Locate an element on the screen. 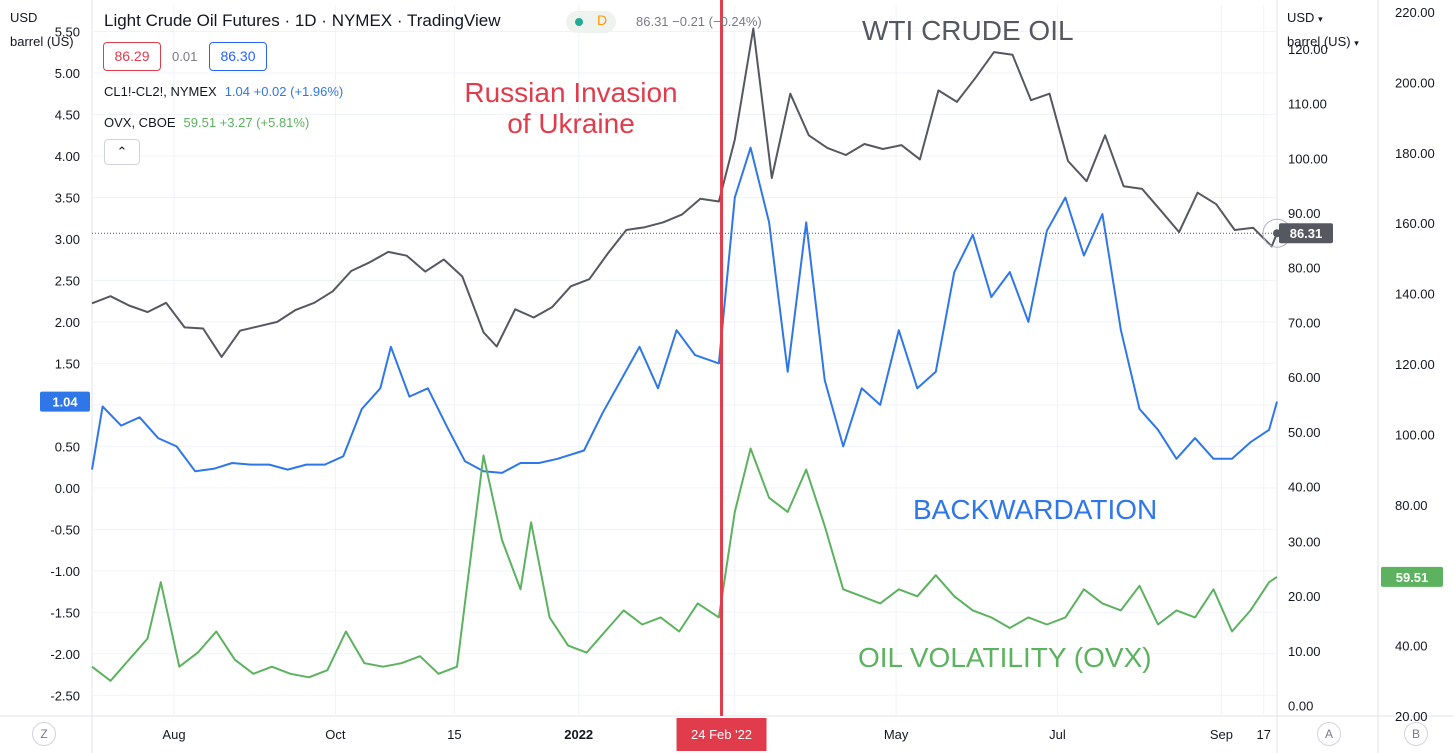 Image resolution: width=1453 pixels, height=753 pixels. backwardation-last-price-label-bg is located at coordinates (65, 401).